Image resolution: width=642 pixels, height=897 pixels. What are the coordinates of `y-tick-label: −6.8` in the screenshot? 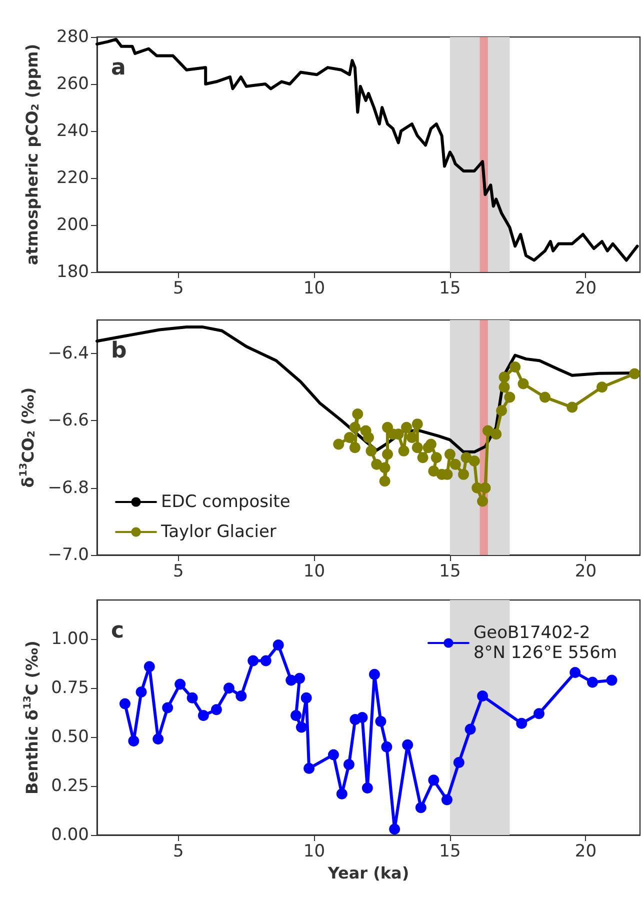 It's located at (68, 488).